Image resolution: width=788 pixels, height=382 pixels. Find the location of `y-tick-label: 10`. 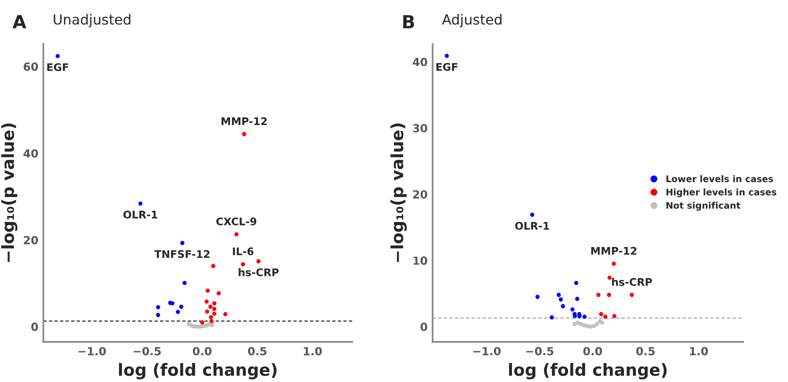

y-tick-label: 10 is located at coordinates (421, 260).